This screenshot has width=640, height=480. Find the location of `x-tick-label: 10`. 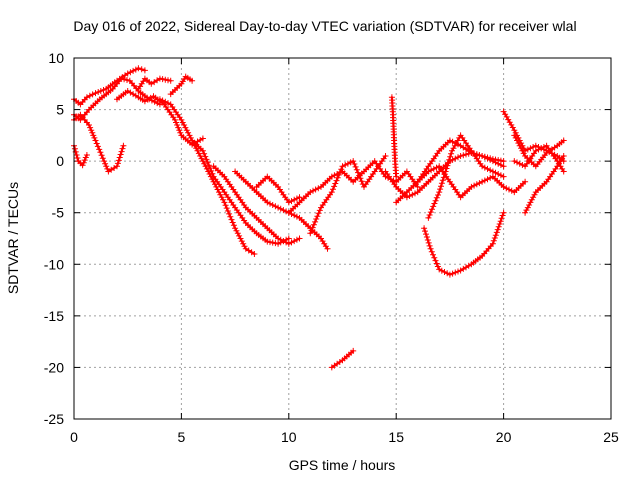

x-tick-label: 10 is located at coordinates (289, 437).